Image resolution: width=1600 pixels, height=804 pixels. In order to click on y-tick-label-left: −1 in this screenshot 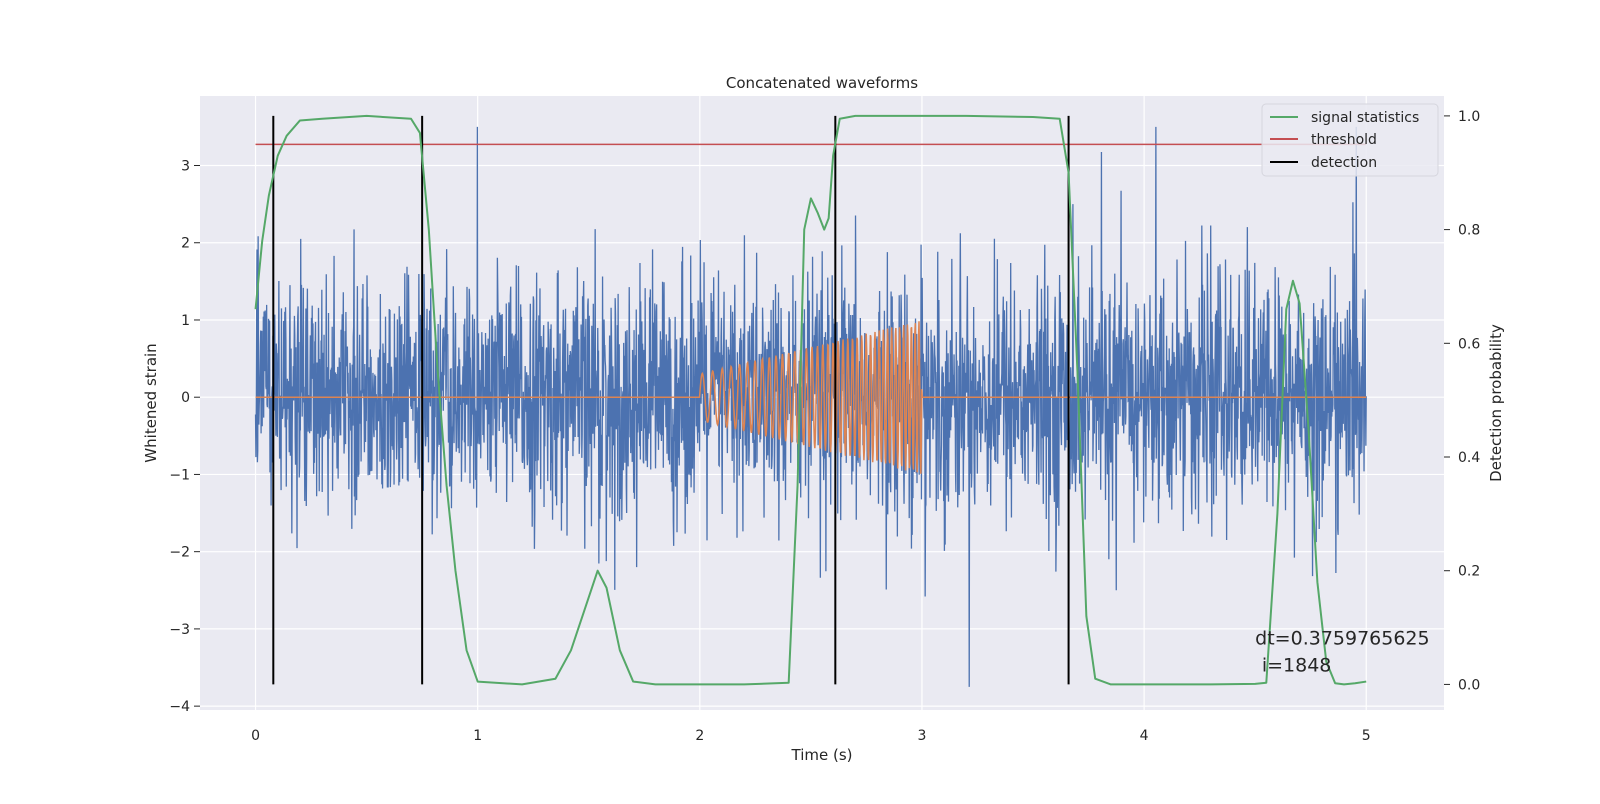, I will do `click(179, 475)`.